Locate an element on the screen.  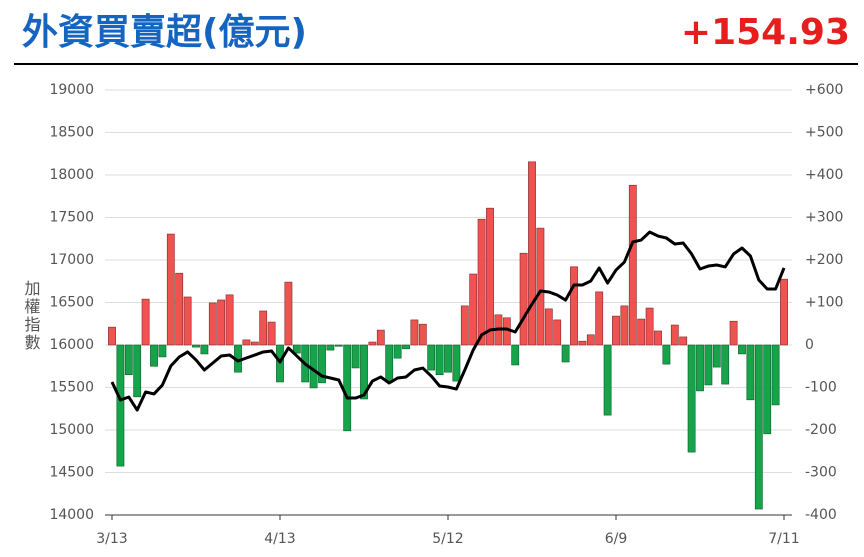
y2-tick-label: +100 is located at coordinates (824, 303).